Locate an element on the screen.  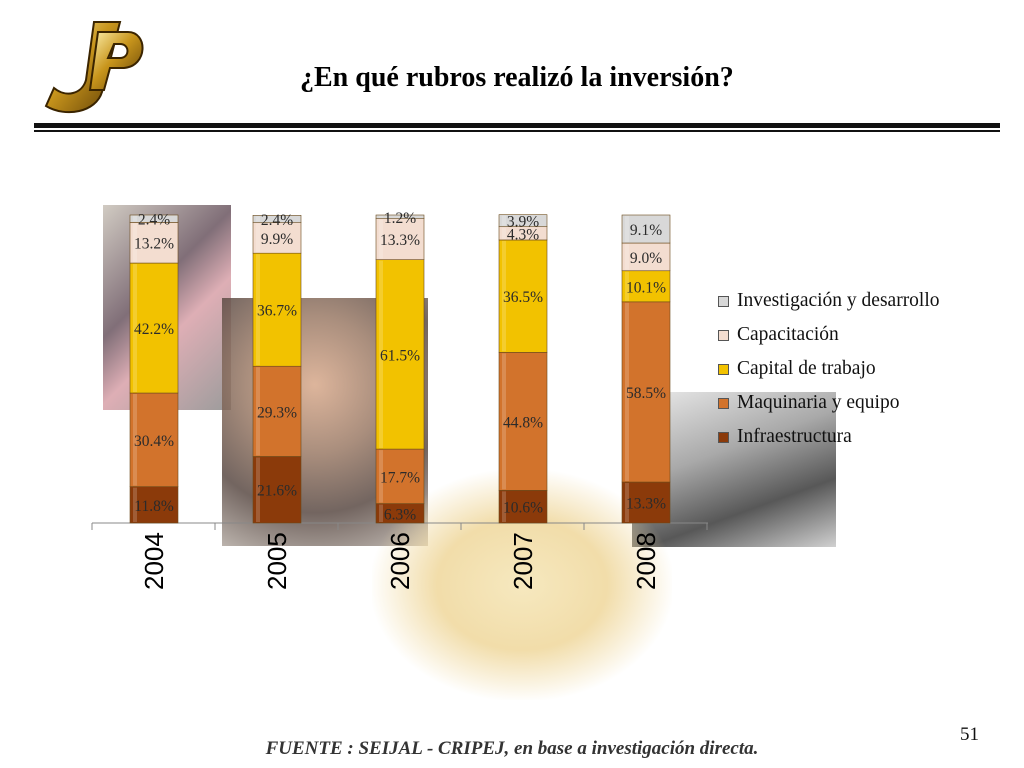
data-label: 11.8% is located at coordinates (154, 506).